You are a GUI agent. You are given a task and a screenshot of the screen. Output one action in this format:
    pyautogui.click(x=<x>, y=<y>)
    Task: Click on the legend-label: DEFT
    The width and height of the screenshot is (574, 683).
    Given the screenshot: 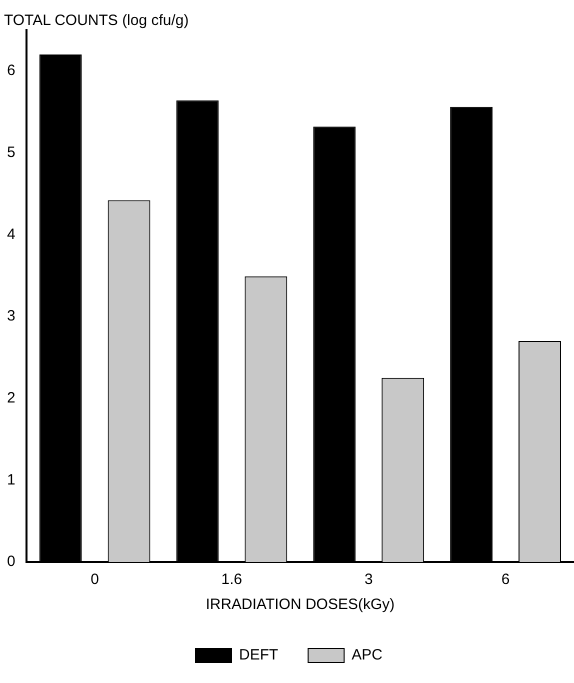 What is the action you would take?
    pyautogui.click(x=258, y=655)
    